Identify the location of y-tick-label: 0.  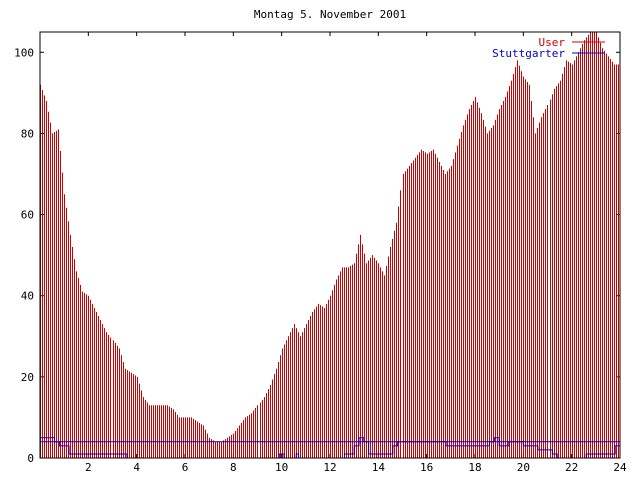
(30, 458).